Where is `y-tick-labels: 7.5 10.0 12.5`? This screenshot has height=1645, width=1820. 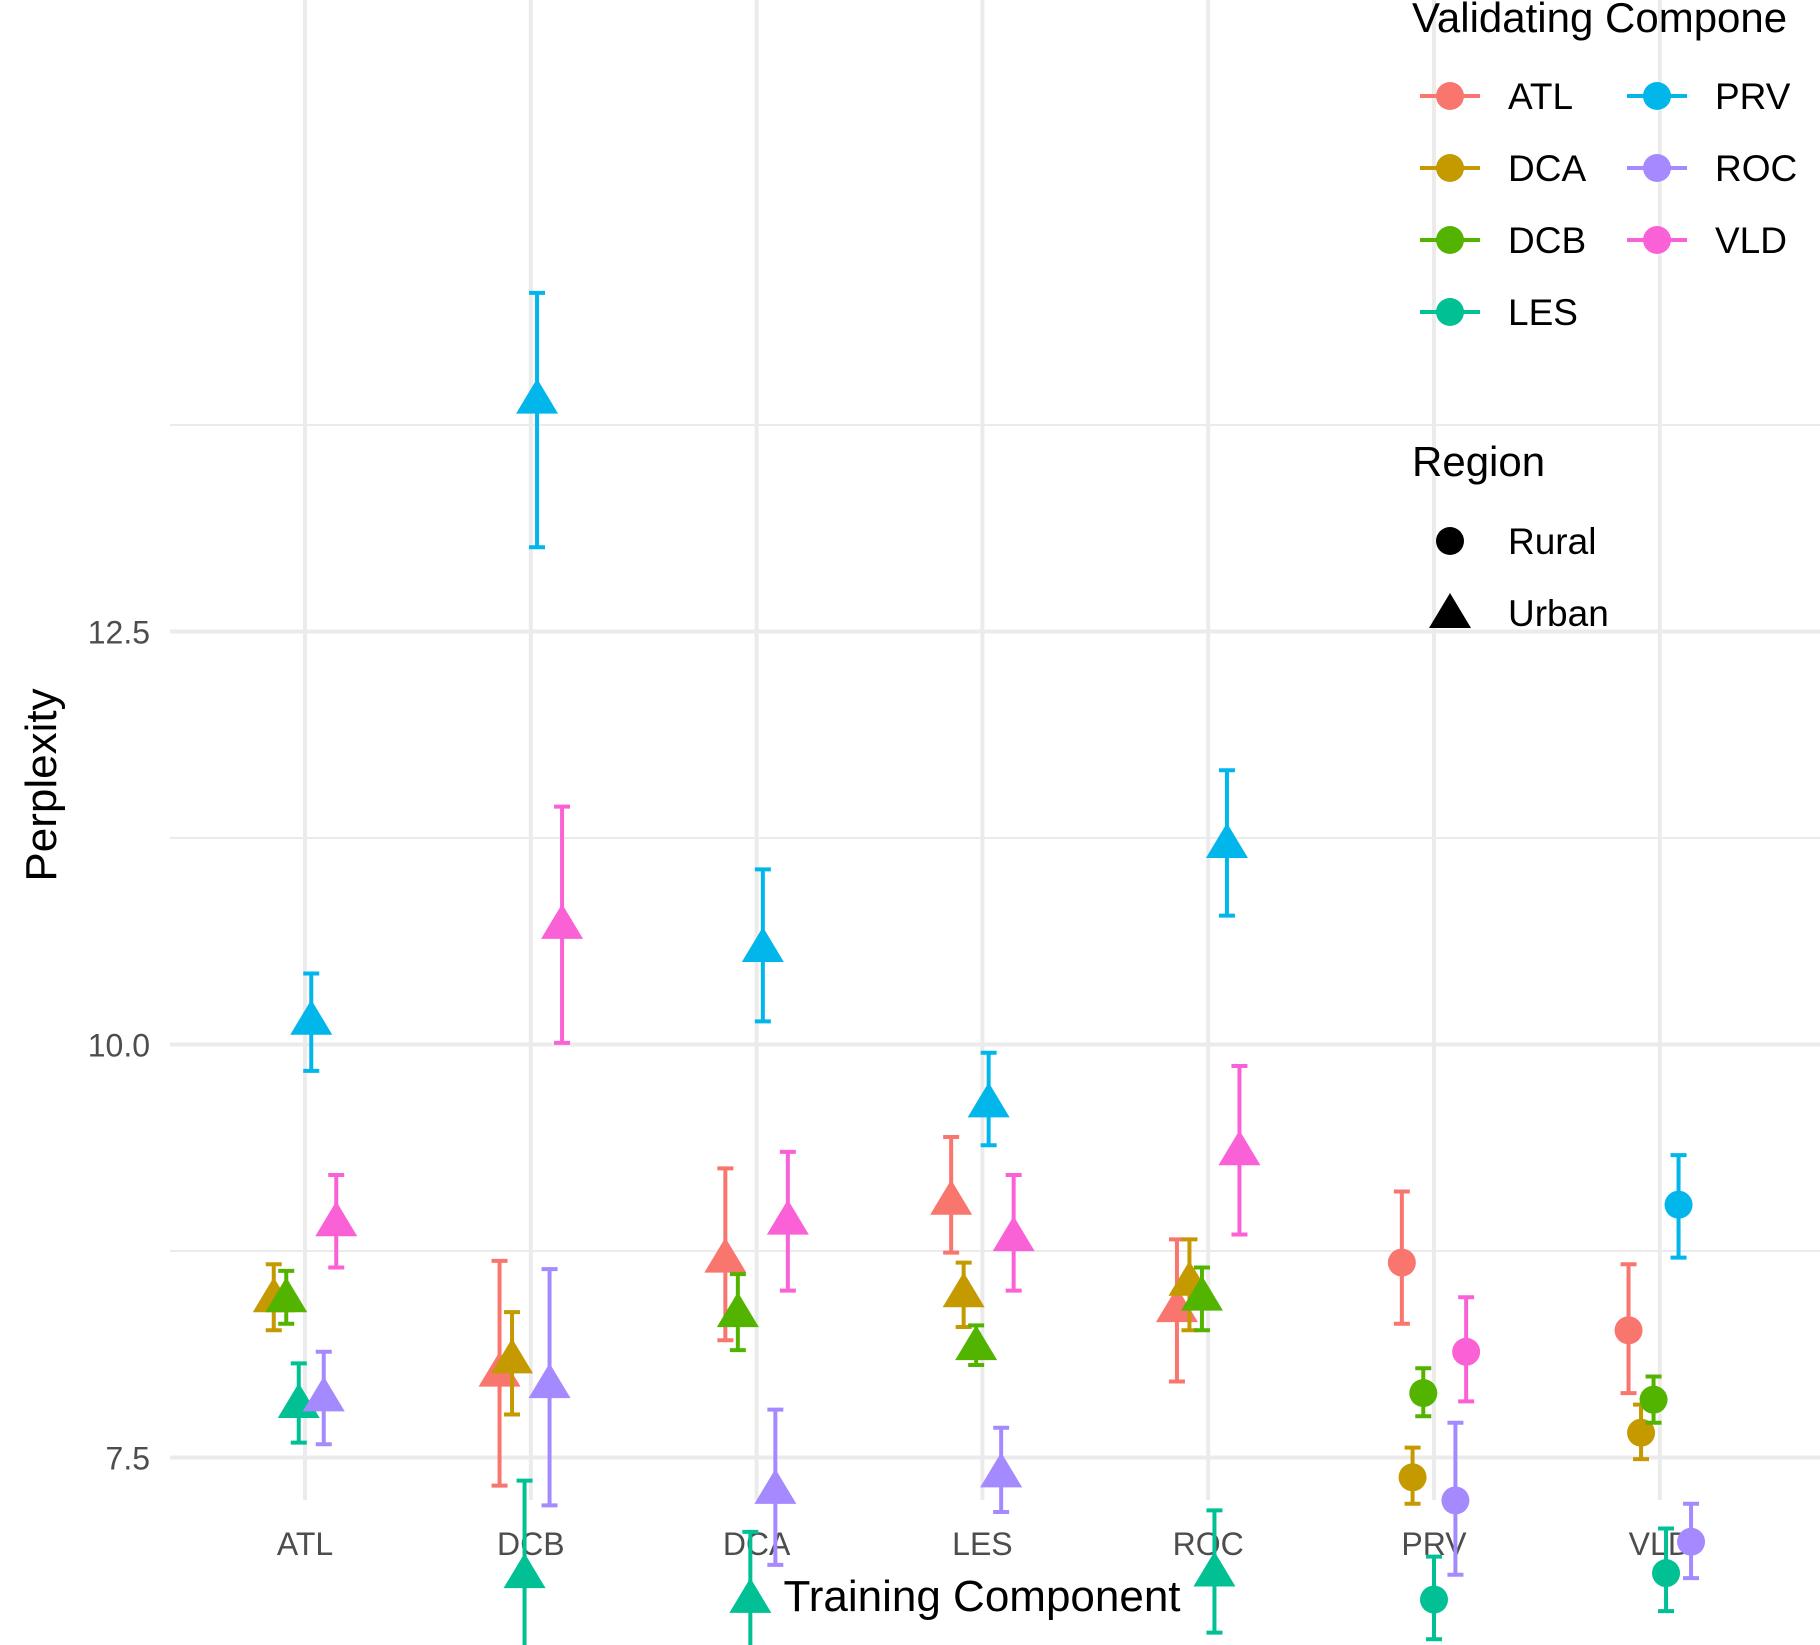
y-tick-labels: 7.5 10.0 12.5 is located at coordinates (119, 1046).